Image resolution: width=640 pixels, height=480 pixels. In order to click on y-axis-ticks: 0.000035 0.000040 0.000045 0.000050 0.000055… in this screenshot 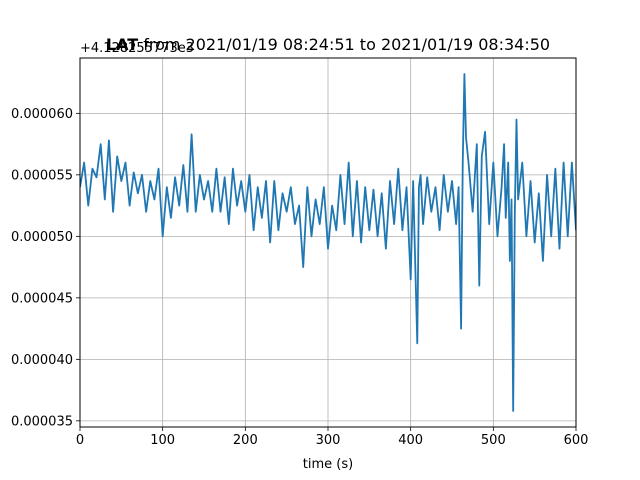, I will do `click(45, 268)`.